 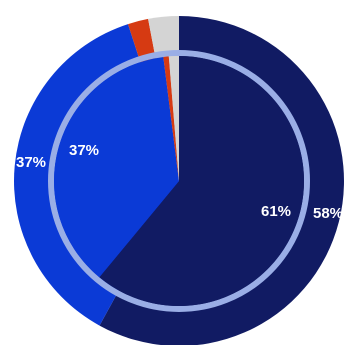 I want to click on inner-label-0: 61%, so click(x=276, y=211).